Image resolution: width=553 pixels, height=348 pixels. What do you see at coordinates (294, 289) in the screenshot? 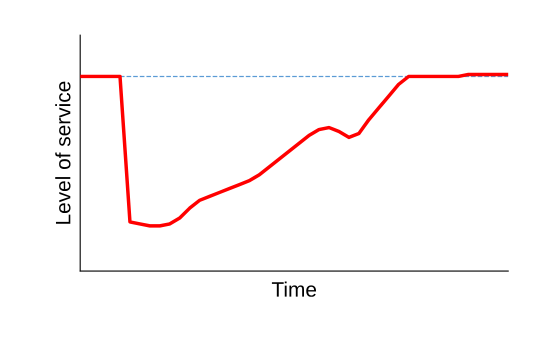
I see `x-axis-title: Time` at bounding box center [294, 289].